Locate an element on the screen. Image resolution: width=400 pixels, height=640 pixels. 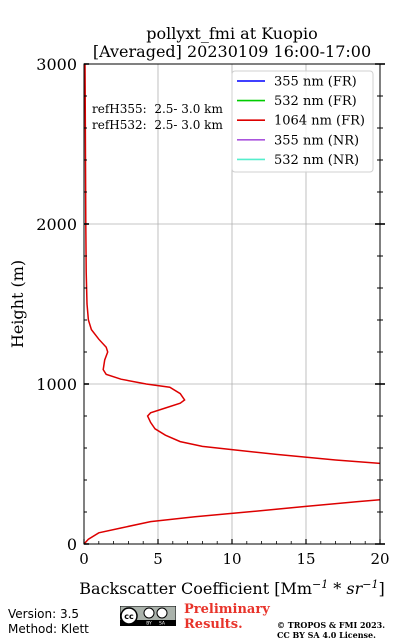
y-axis-label: Height (m) is located at coordinates (17, 304).